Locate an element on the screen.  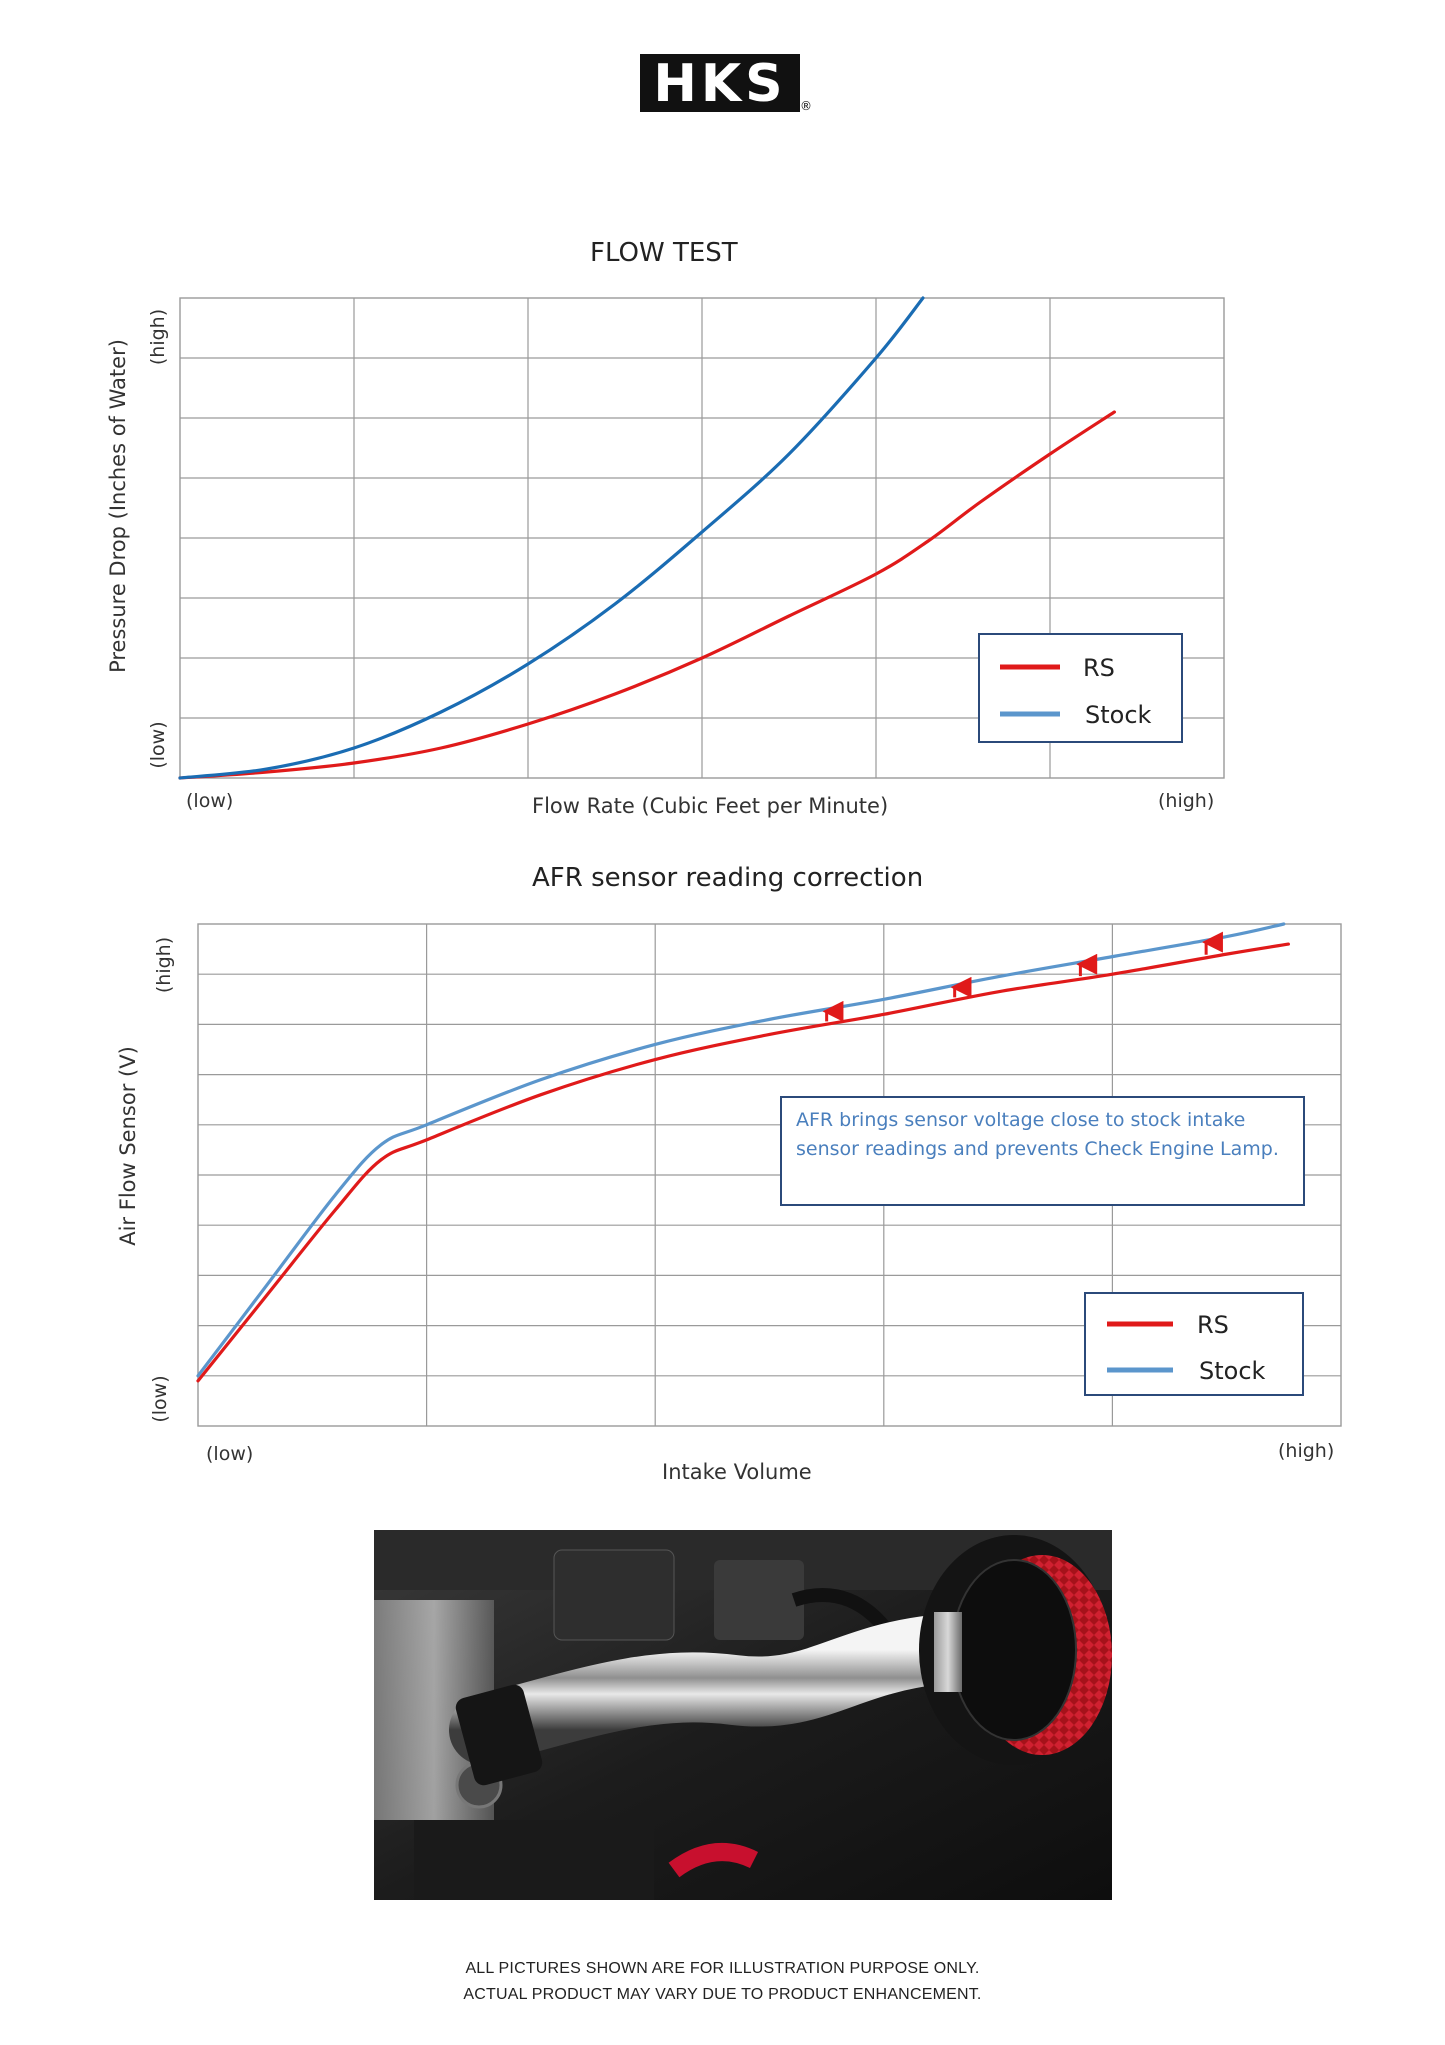
chart2-y-low-label: (low) is located at coordinates (160, 1399).